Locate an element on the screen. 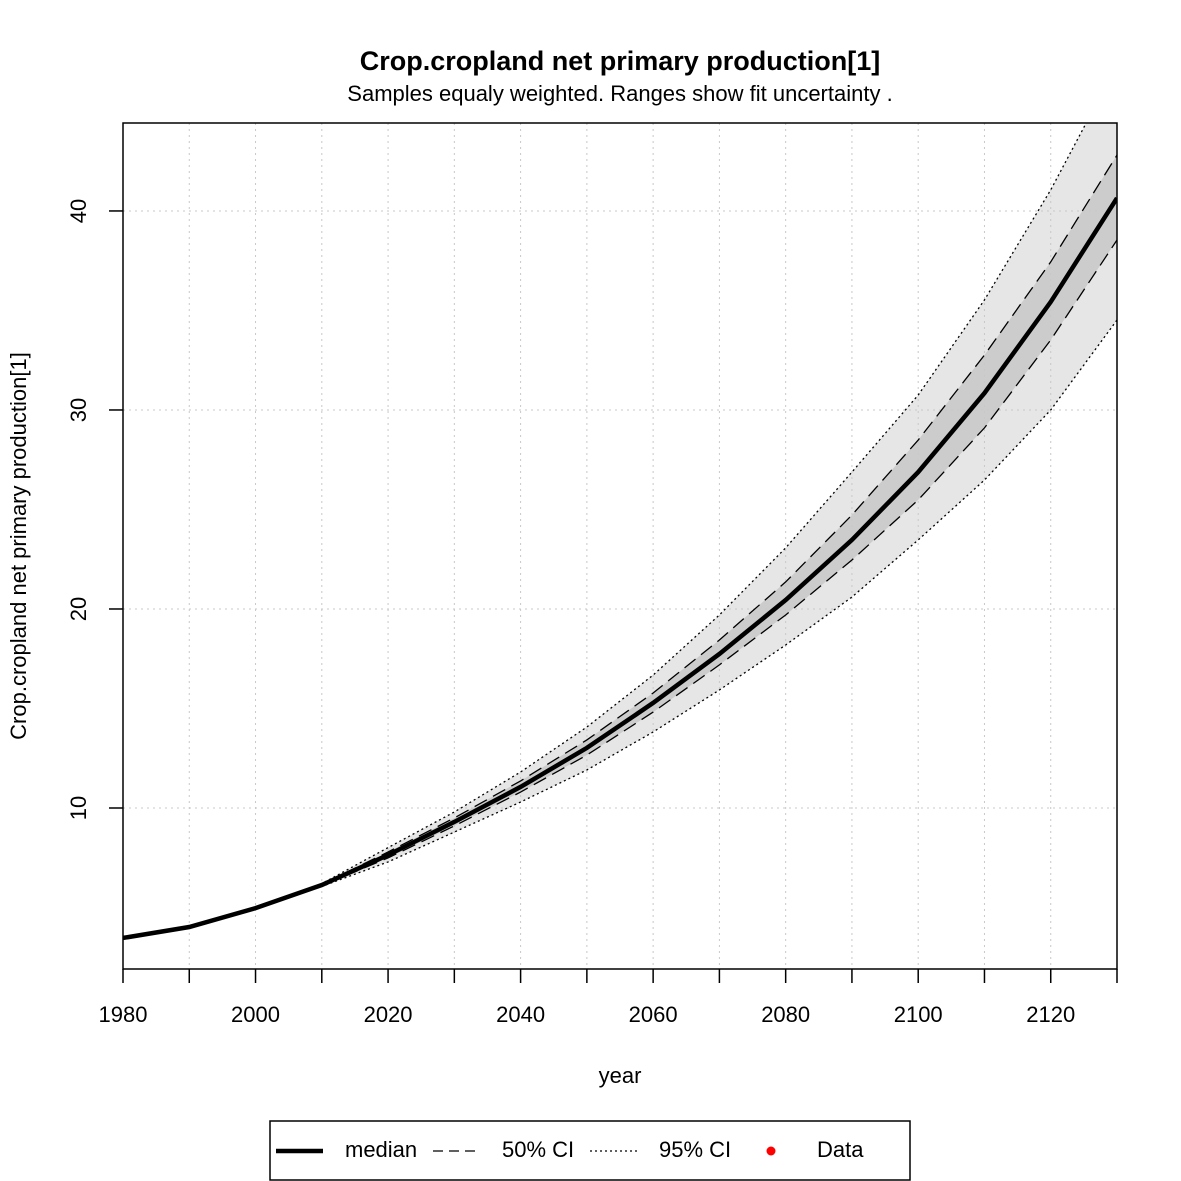 The image size is (1181, 1181). x-tick-label: 2000 is located at coordinates (255, 1014).